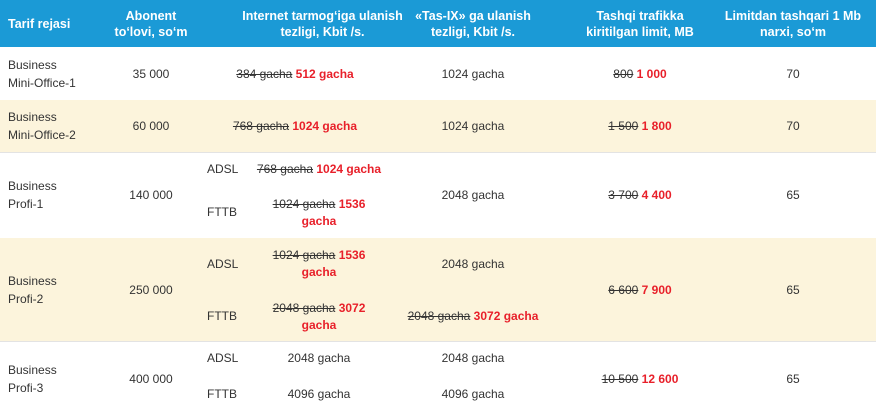 The width and height of the screenshot is (876, 416). I want to click on header-price: Limitdan tashqari 1 Mb narxi, so‘m, so click(793, 23).